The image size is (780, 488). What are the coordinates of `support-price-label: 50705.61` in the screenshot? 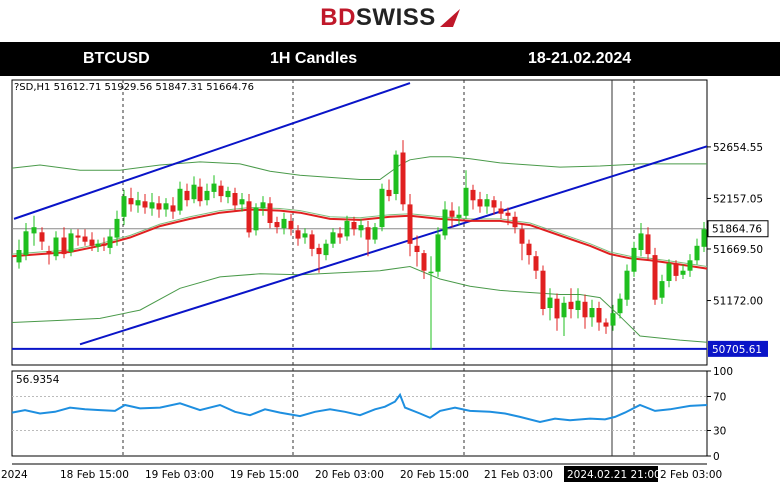 It's located at (737, 350).